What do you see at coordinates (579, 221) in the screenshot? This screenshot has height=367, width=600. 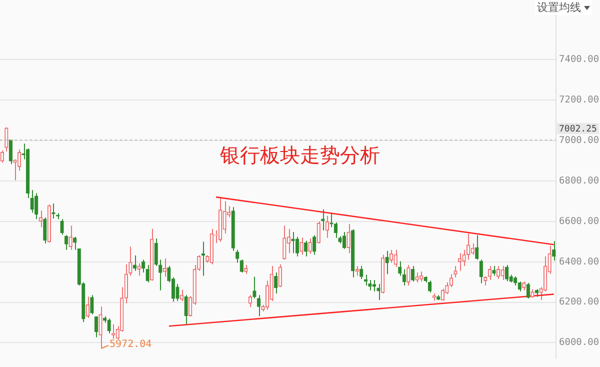 I see `y-tick-label: 6600.00` at bounding box center [579, 221].